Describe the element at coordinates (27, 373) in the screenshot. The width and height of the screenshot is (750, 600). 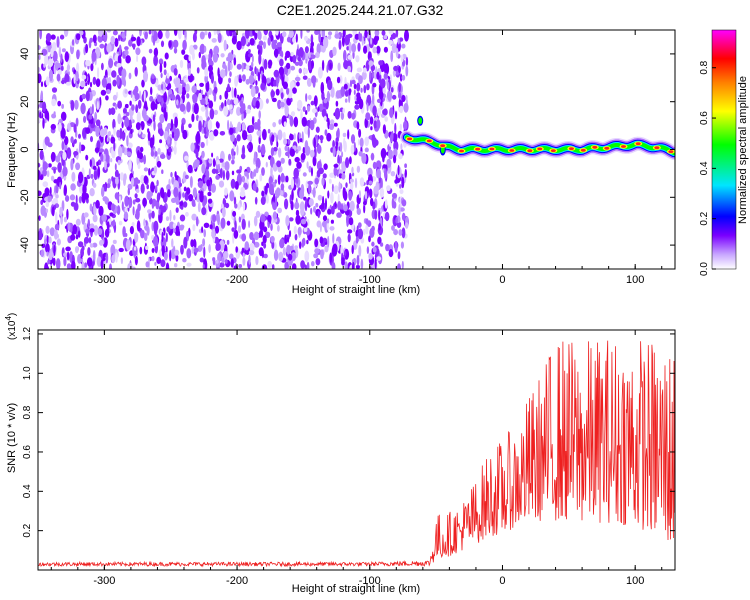
I see `y-tick-label: 1.0` at that location.